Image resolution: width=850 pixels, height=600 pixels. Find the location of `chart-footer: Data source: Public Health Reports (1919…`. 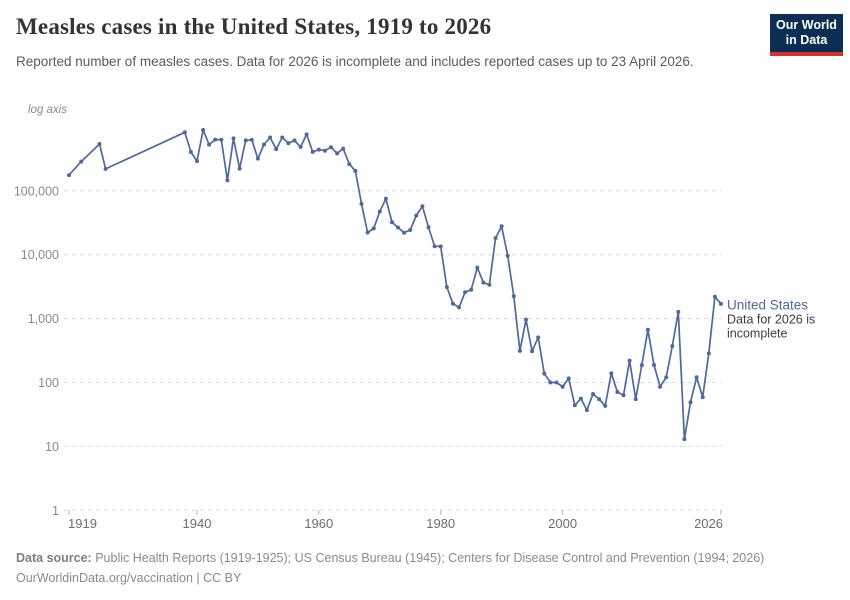

chart-footer: Data source: Public Health Reports (1919… is located at coordinates (426, 568).